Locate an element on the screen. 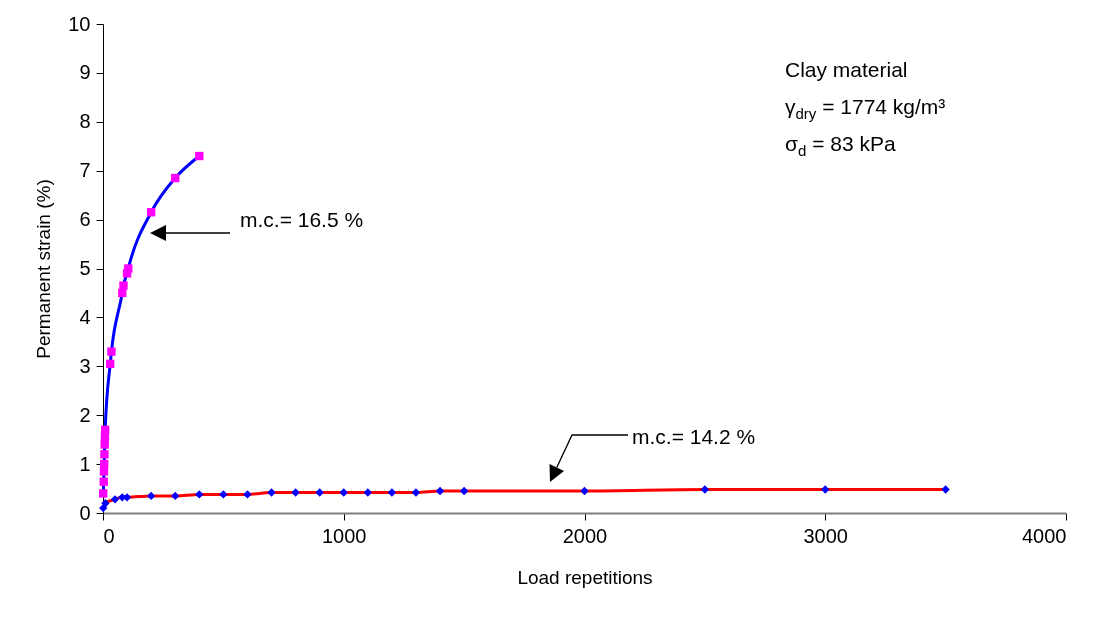 This screenshot has height=617, width=1101. x-tick-label: 0 is located at coordinates (109, 535).